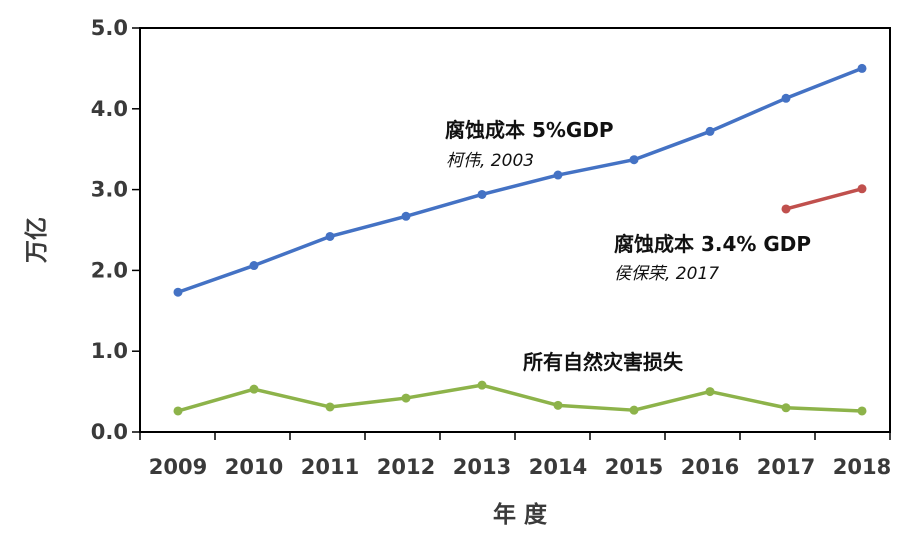 This screenshot has width=920, height=542. Describe the element at coordinates (712, 244) in the screenshot. I see `annotation-corrosion-3-4pct: 腐蚀成本 3.4% GDP` at that location.